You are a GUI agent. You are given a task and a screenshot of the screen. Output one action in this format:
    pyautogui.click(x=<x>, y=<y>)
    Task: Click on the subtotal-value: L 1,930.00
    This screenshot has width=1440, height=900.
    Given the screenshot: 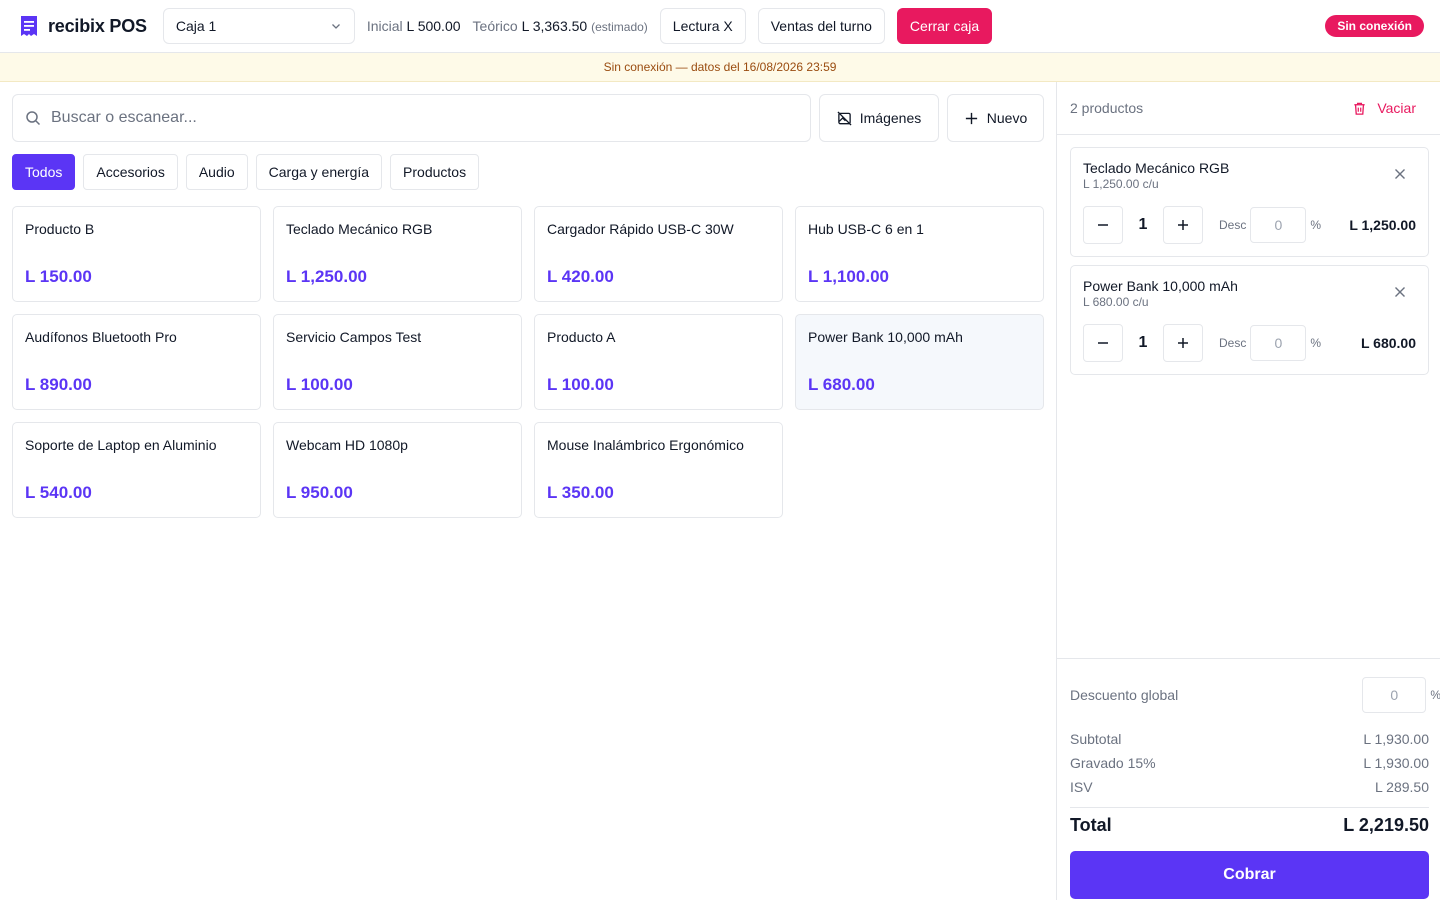 What is the action you would take?
    pyautogui.click(x=1396, y=739)
    